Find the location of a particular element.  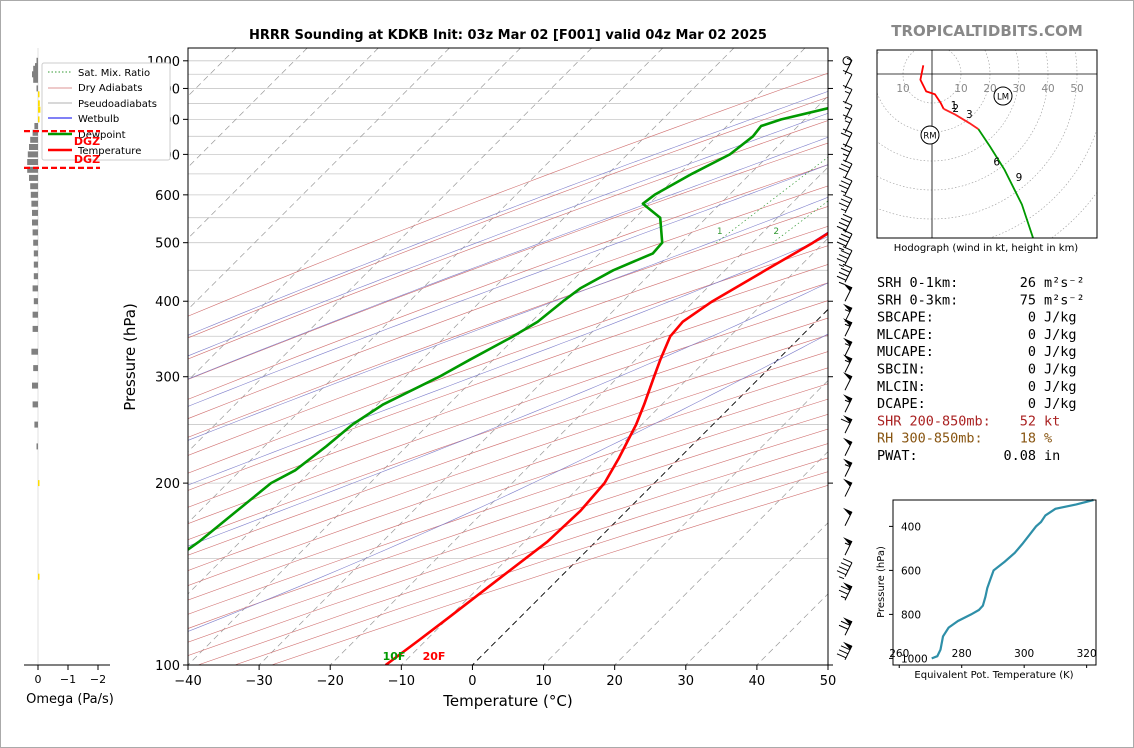

index-value: 26 is located at coordinates (1028, 283).